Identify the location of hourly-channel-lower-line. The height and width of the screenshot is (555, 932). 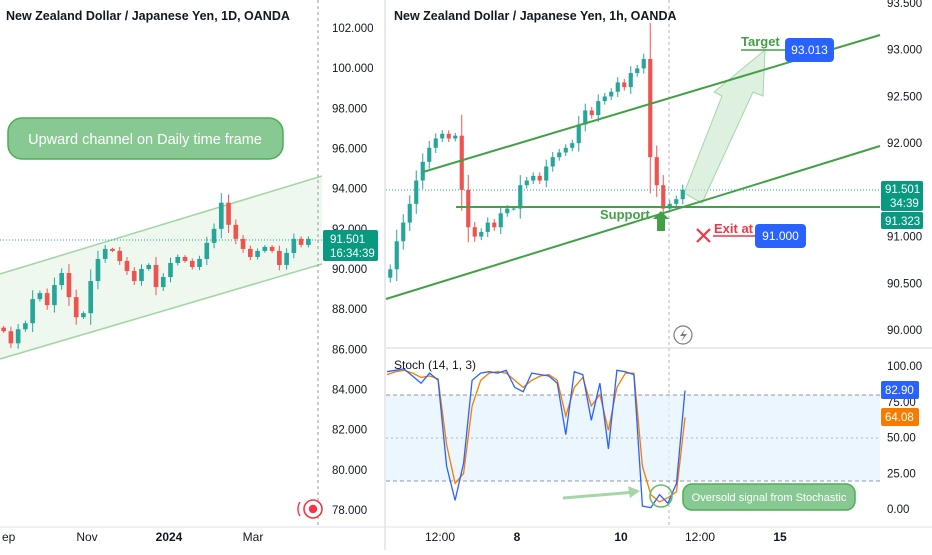
(633, 222).